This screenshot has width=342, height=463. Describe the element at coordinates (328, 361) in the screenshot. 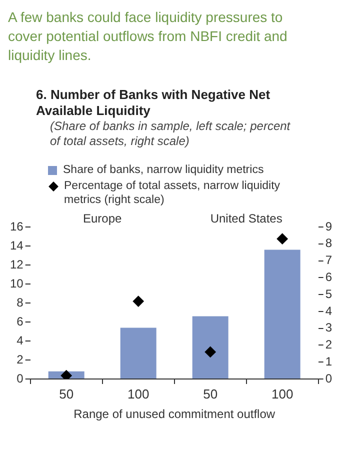

I see `y2-tick-label: 1` at that location.